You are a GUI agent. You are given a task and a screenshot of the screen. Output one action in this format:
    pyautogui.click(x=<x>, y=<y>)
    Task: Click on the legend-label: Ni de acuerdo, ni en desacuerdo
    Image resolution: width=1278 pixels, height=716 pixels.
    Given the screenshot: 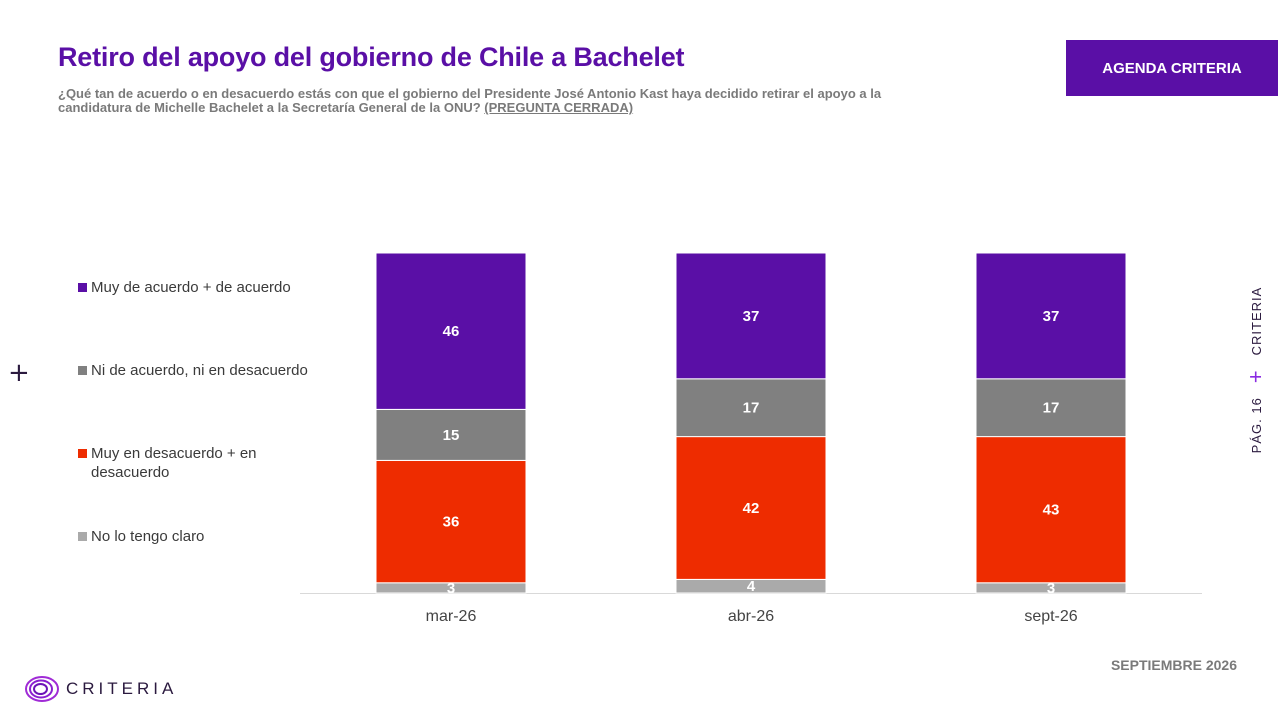 What is the action you would take?
    pyautogui.click(x=199, y=370)
    